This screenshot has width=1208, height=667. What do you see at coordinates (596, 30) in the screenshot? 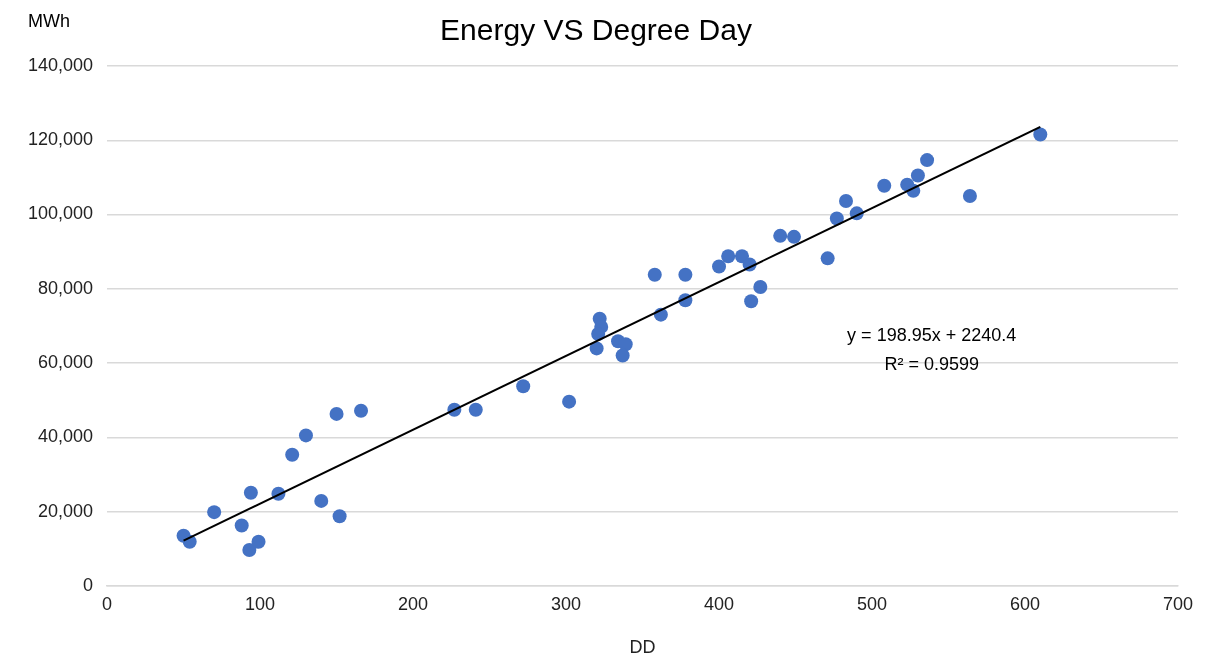
I see `chart-title: Energy VS Degree Day` at bounding box center [596, 30].